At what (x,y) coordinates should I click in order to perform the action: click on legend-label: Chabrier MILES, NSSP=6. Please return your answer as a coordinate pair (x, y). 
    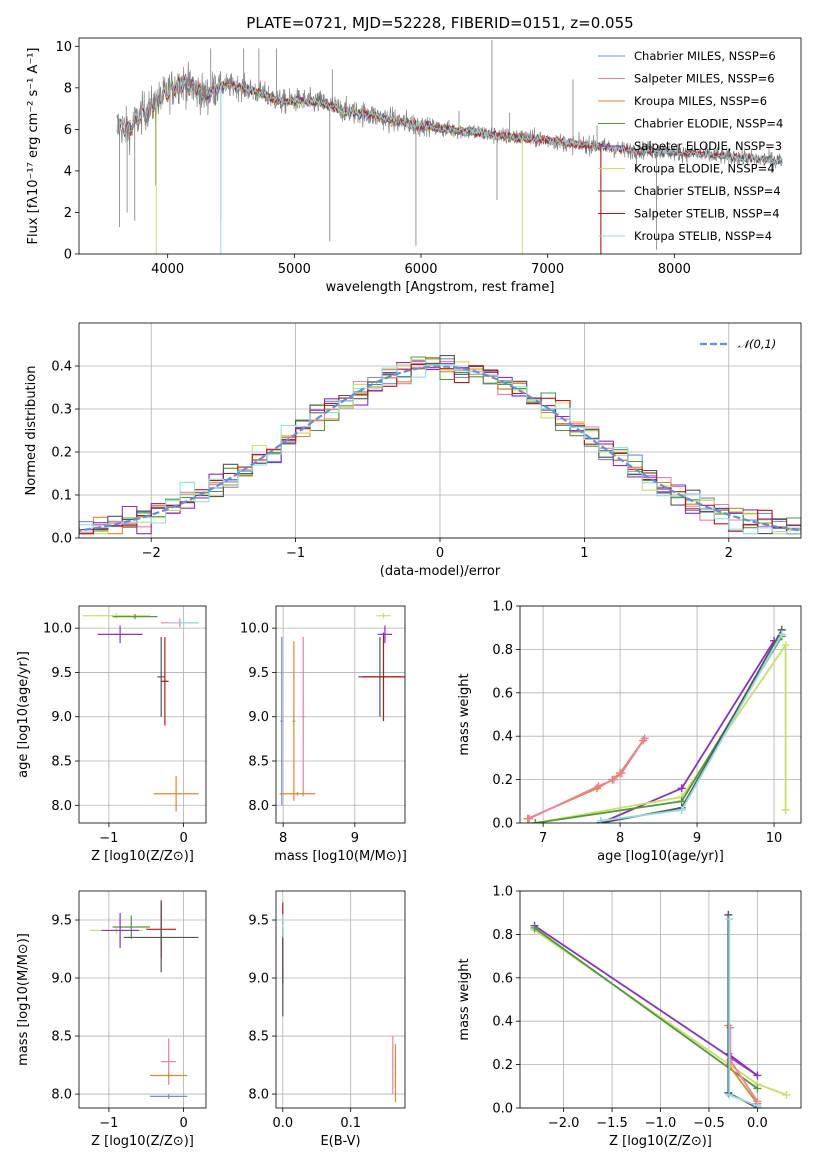
    Looking at the image, I should click on (705, 56).